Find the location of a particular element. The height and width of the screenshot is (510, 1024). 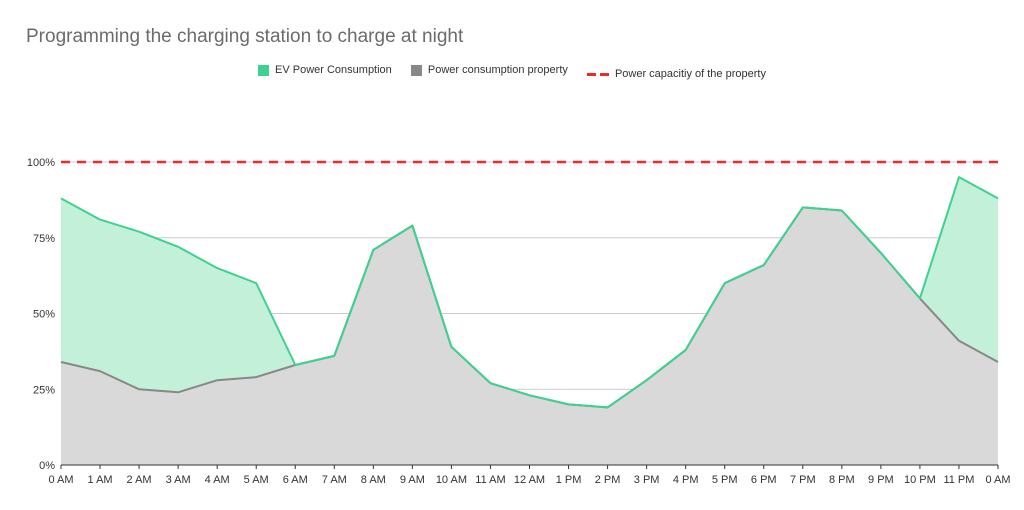

x-tick-label: 9 AM is located at coordinates (412, 480).